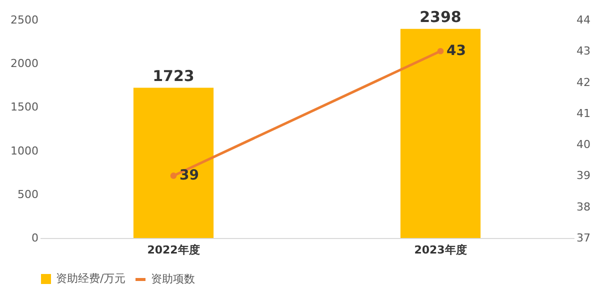 Image resolution: width=600 pixels, height=294 pixels. Describe the element at coordinates (189, 176) in the screenshot. I see `data-label: 39` at that location.